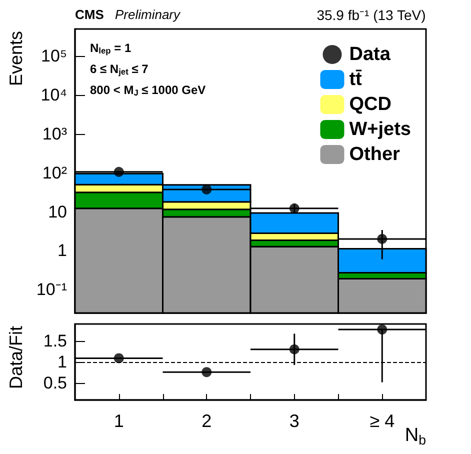 The image size is (471, 454). Describe the element at coordinates (55, 383) in the screenshot. I see `y-tick-label: 0.5` at that location.